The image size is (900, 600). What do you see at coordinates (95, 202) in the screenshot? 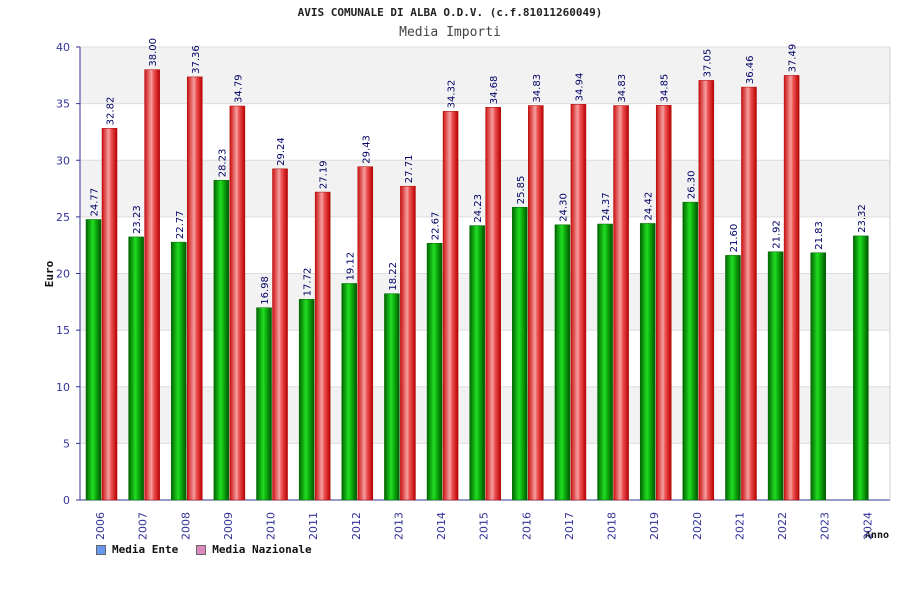
I see `data-label: 24.77` at bounding box center [95, 202].